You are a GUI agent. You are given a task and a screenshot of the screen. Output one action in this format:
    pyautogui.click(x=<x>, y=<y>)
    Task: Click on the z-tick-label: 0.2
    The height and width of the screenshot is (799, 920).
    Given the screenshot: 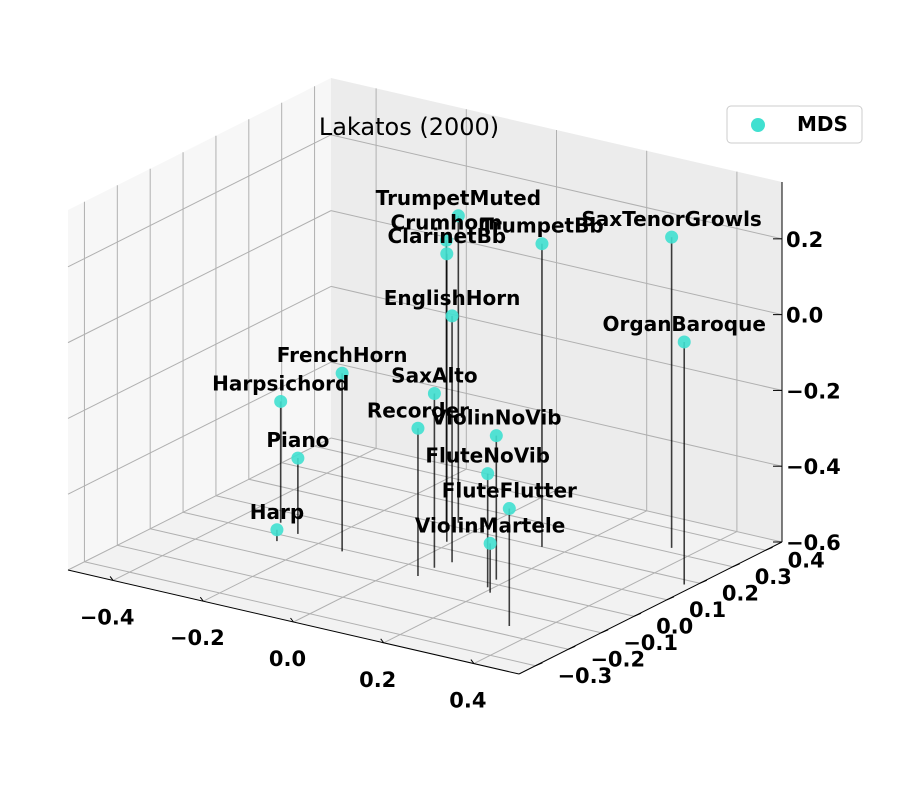 What is the action you would take?
    pyautogui.click(x=804, y=240)
    